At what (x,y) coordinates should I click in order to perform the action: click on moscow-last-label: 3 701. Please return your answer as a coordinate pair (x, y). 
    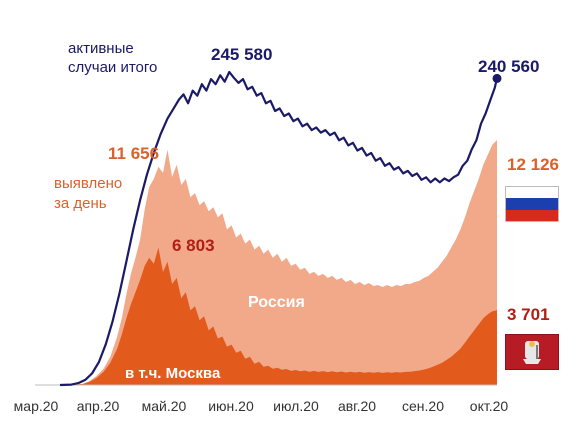
    Looking at the image, I should click on (528, 314).